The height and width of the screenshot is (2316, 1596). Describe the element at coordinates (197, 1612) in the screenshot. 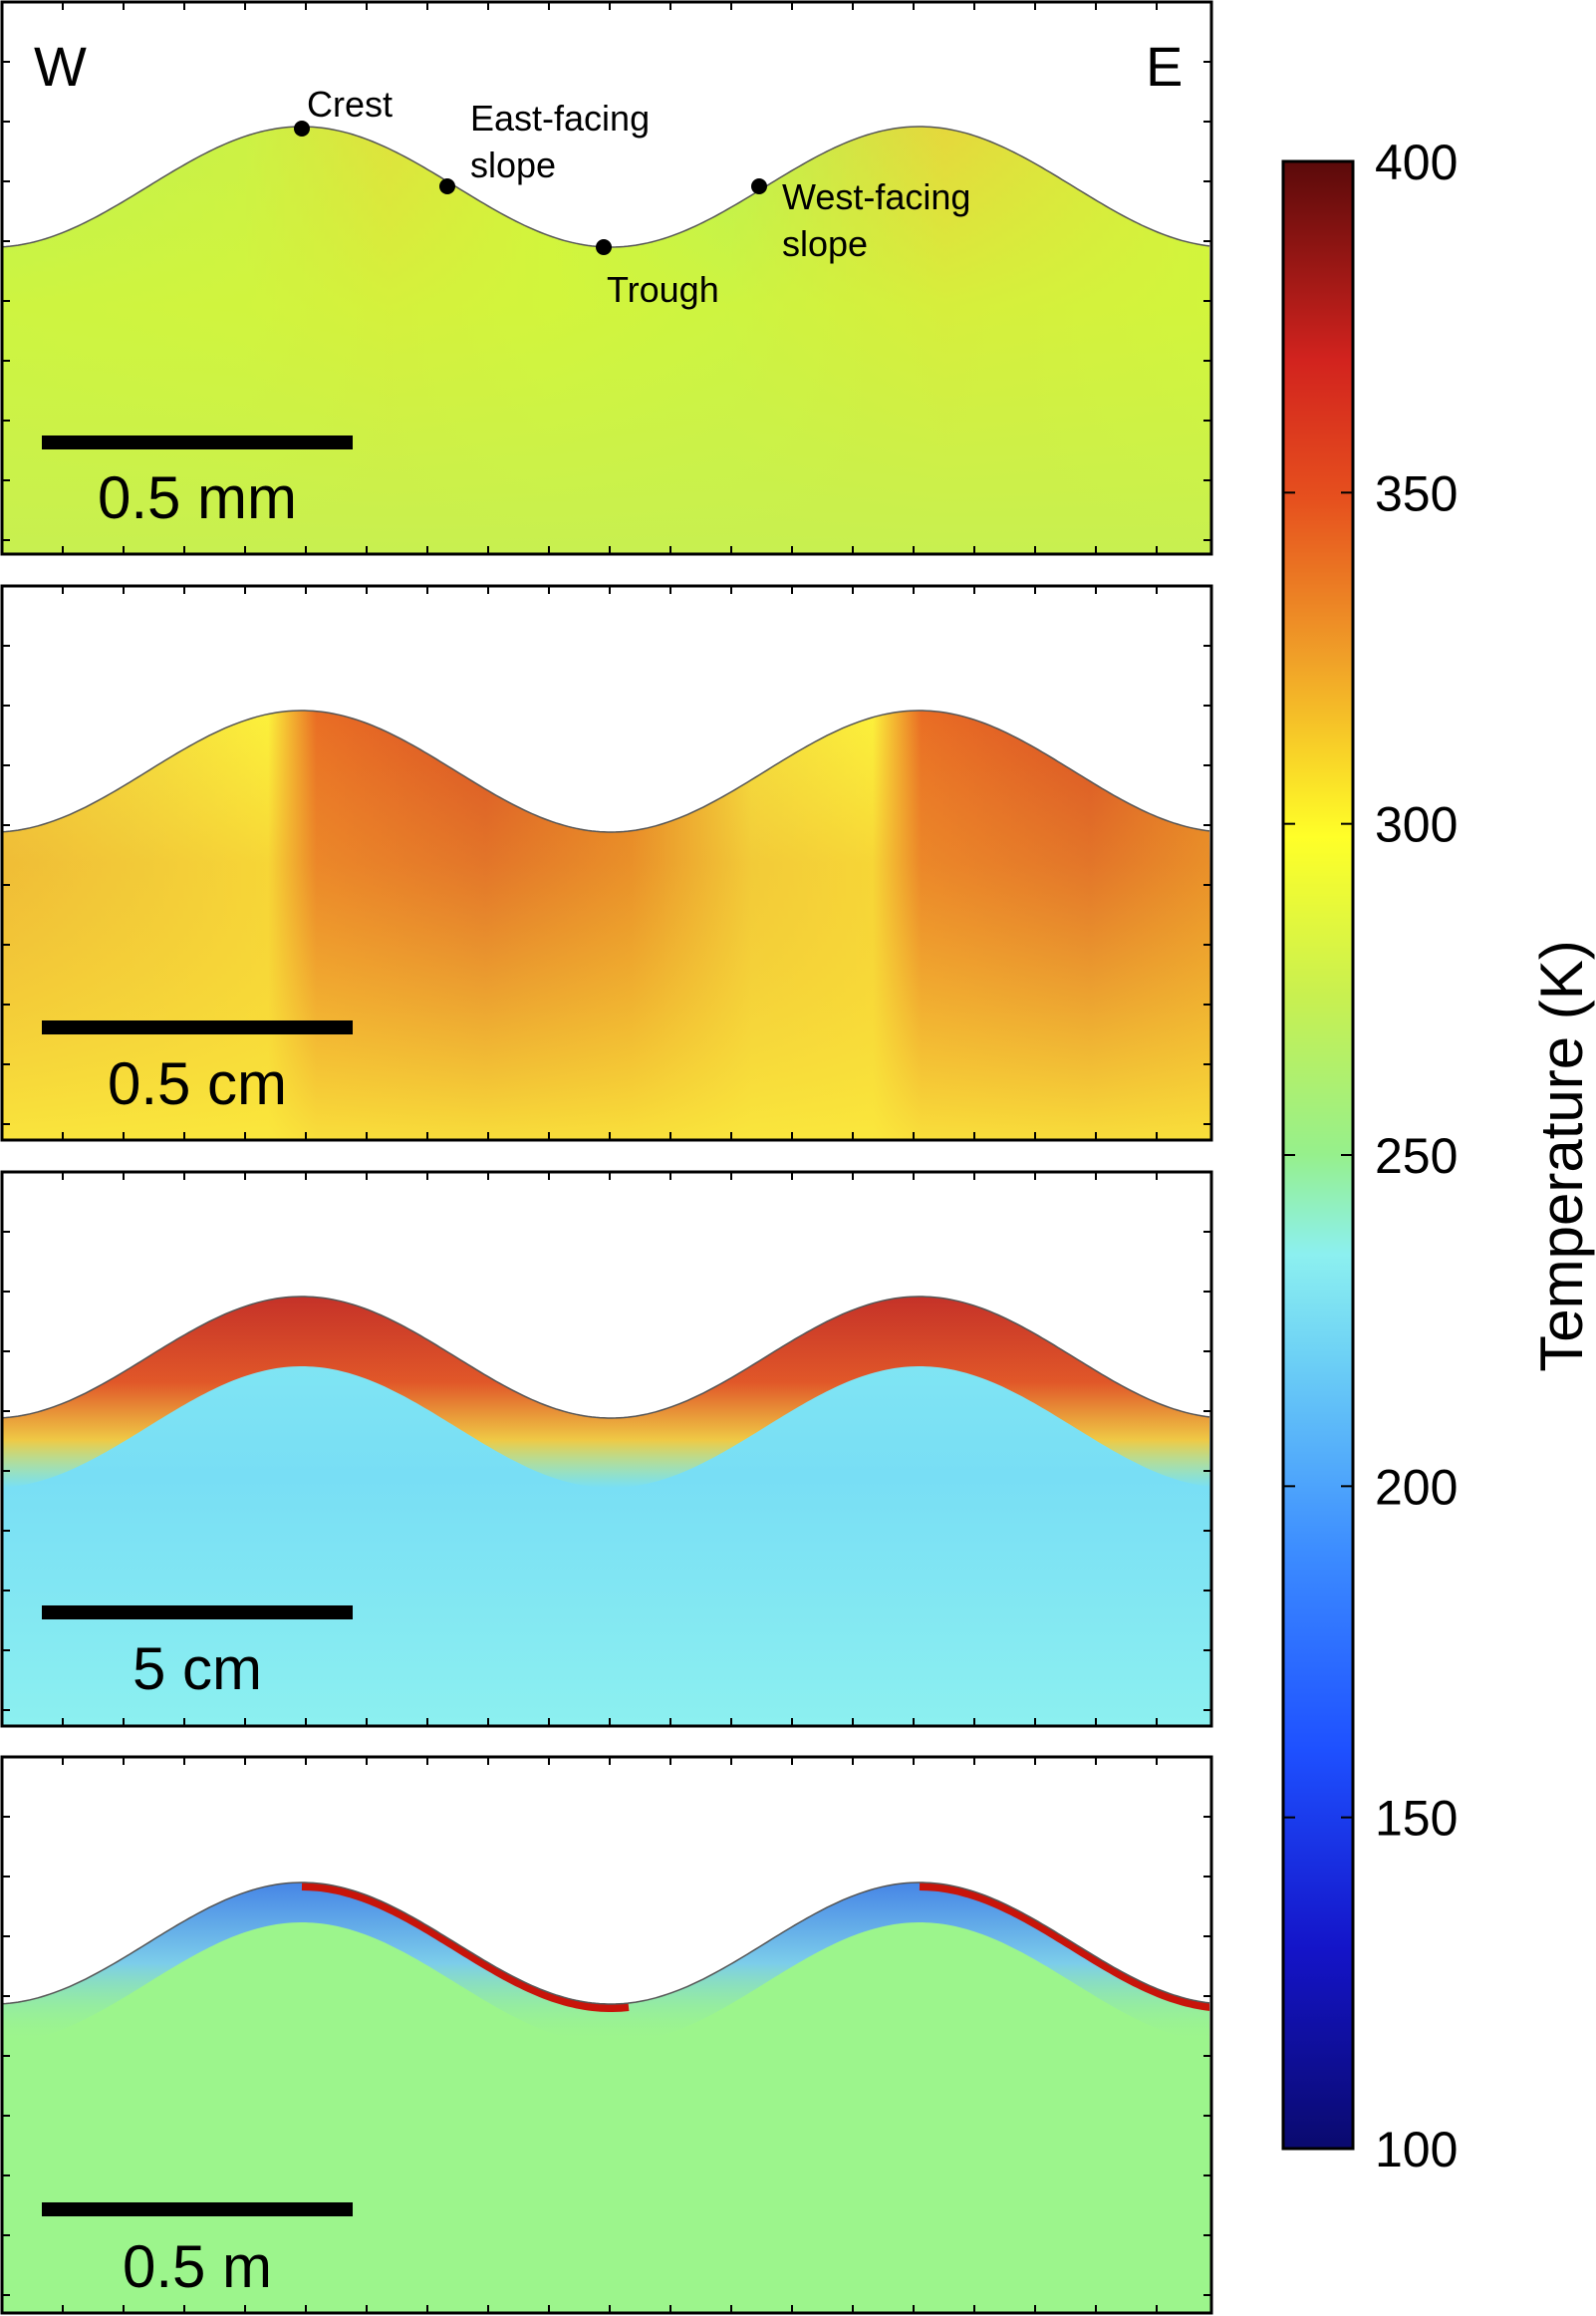

I see `panel-3-scale-bar` at that location.